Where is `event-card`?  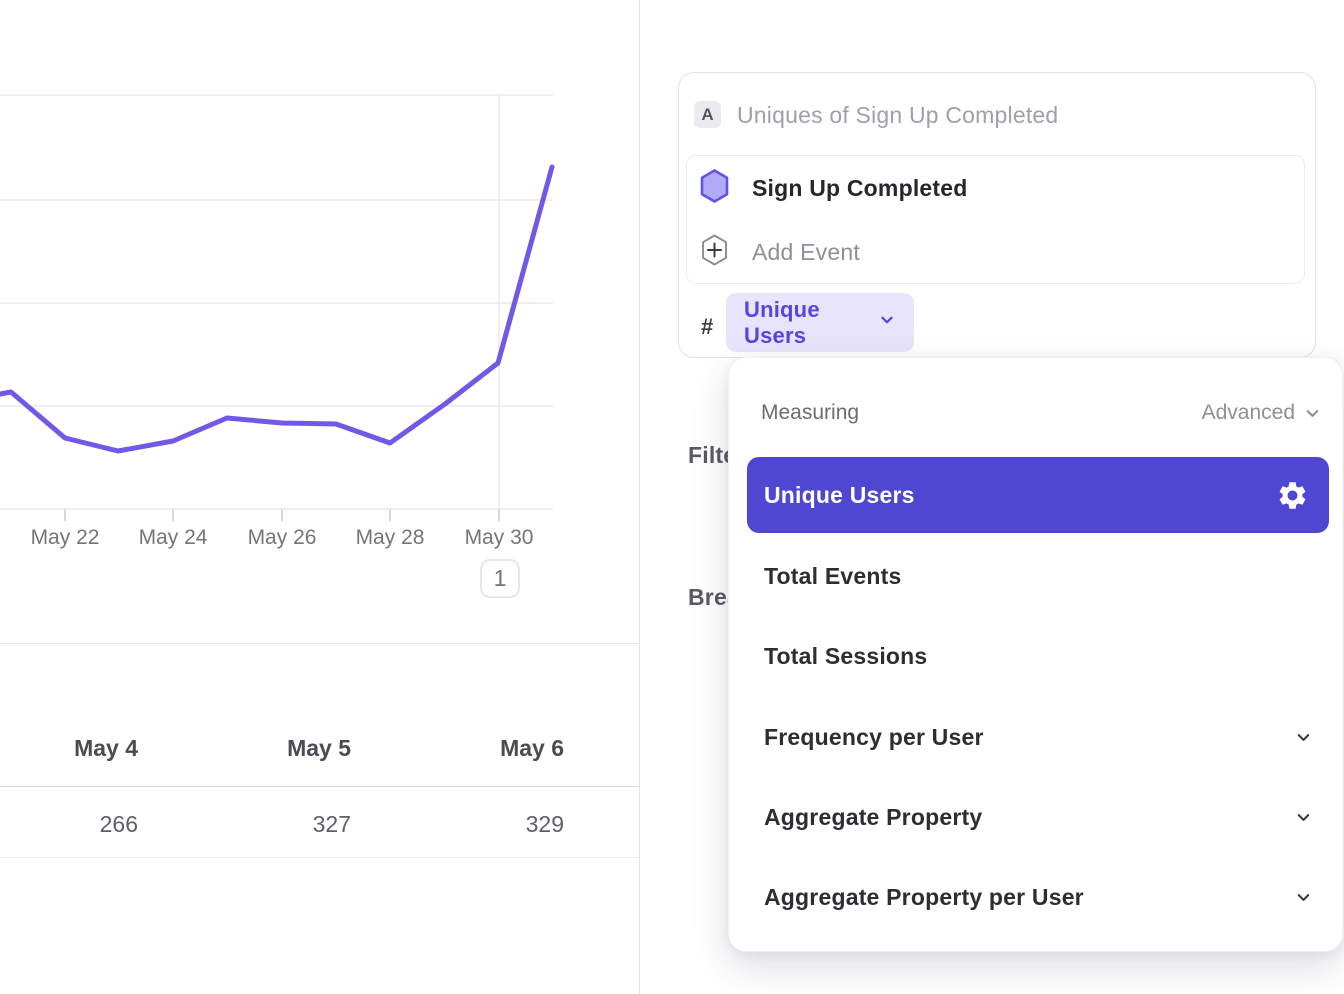 event-card is located at coordinates (995, 219).